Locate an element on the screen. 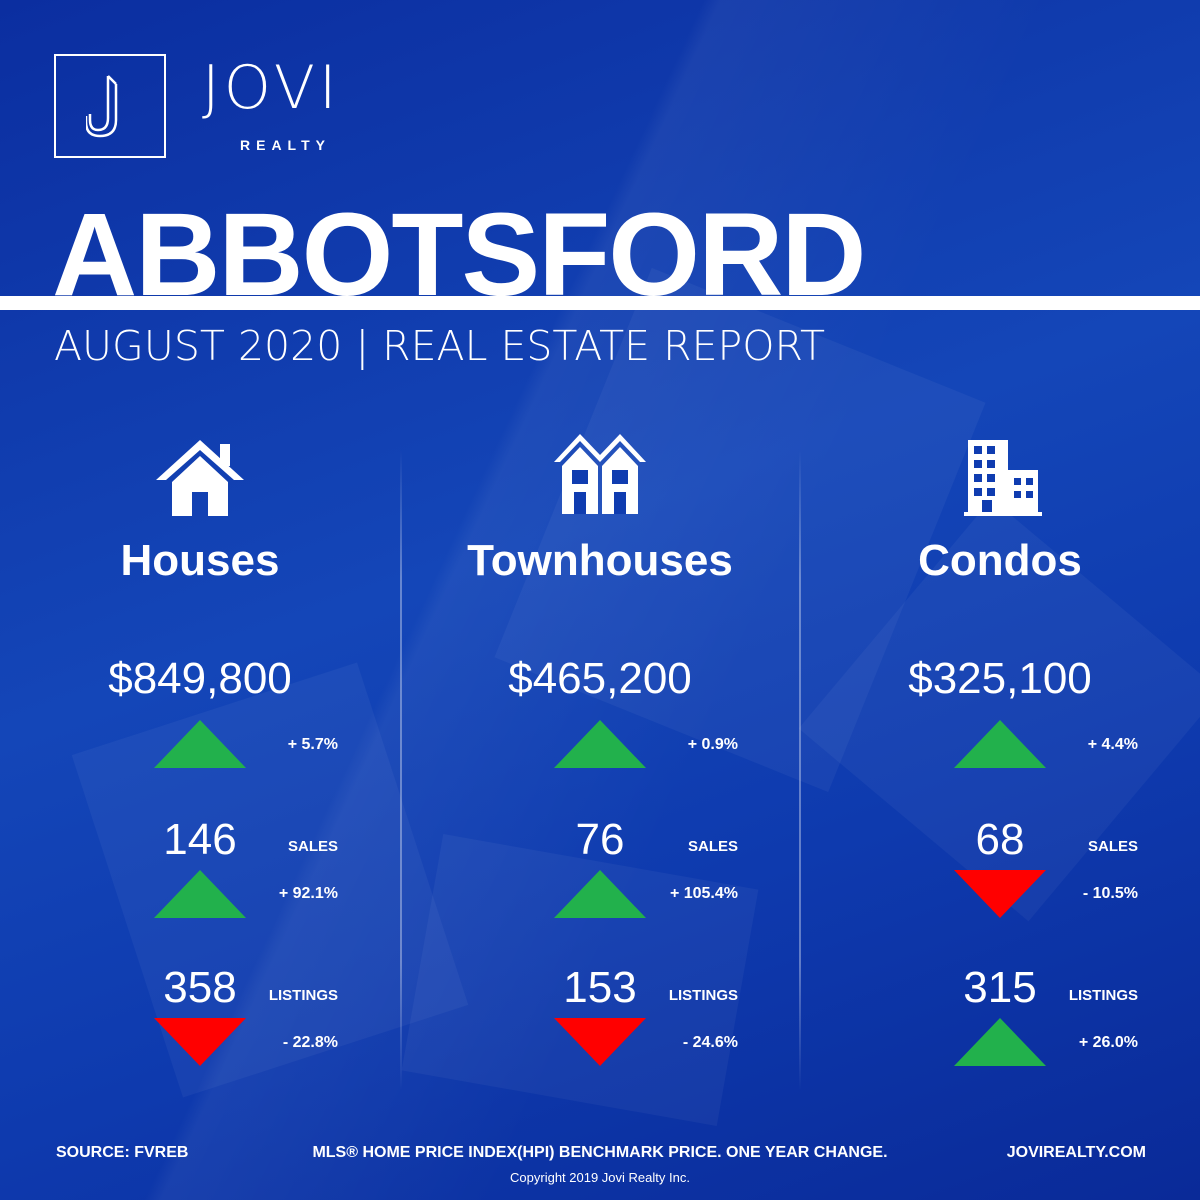 The width and height of the screenshot is (1200, 1200). headline-rule is located at coordinates (600, 303).